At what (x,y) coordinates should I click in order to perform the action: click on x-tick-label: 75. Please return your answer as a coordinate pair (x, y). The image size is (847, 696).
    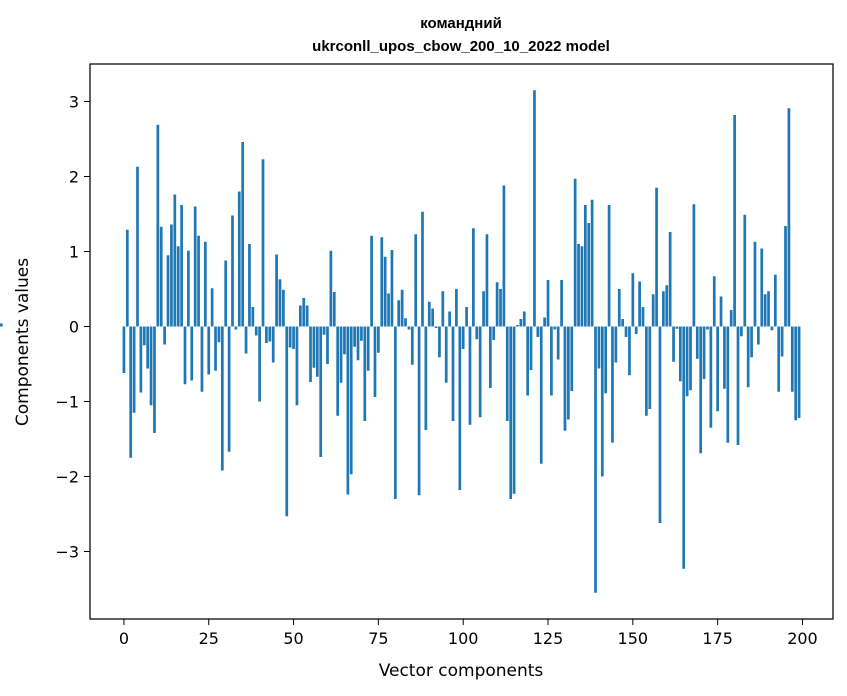
    Looking at the image, I should click on (378, 638).